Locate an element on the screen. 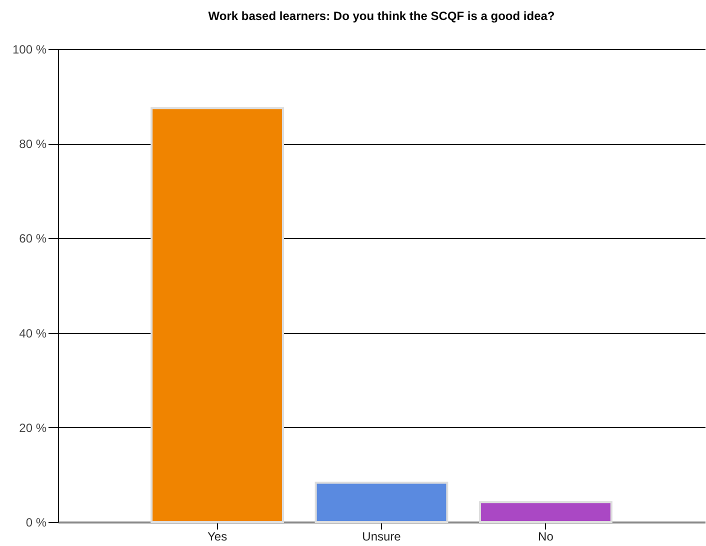  x-tick-label: Unsure is located at coordinates (382, 537).